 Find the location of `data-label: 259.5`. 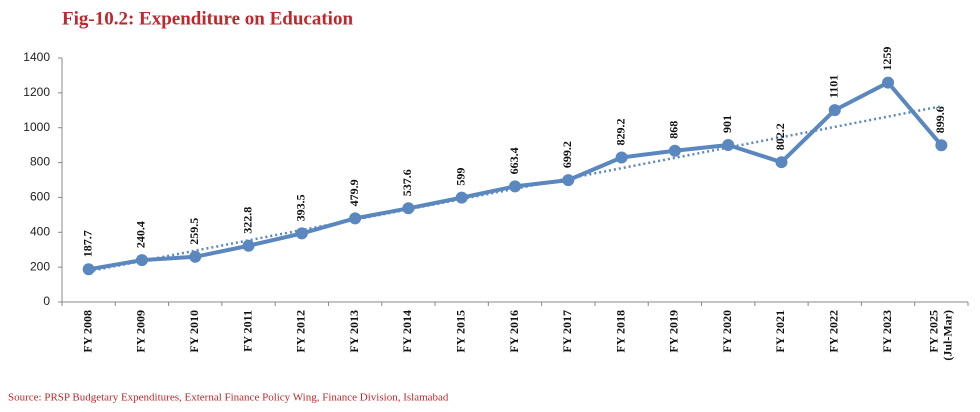

data-label: 259.5 is located at coordinates (194, 231).